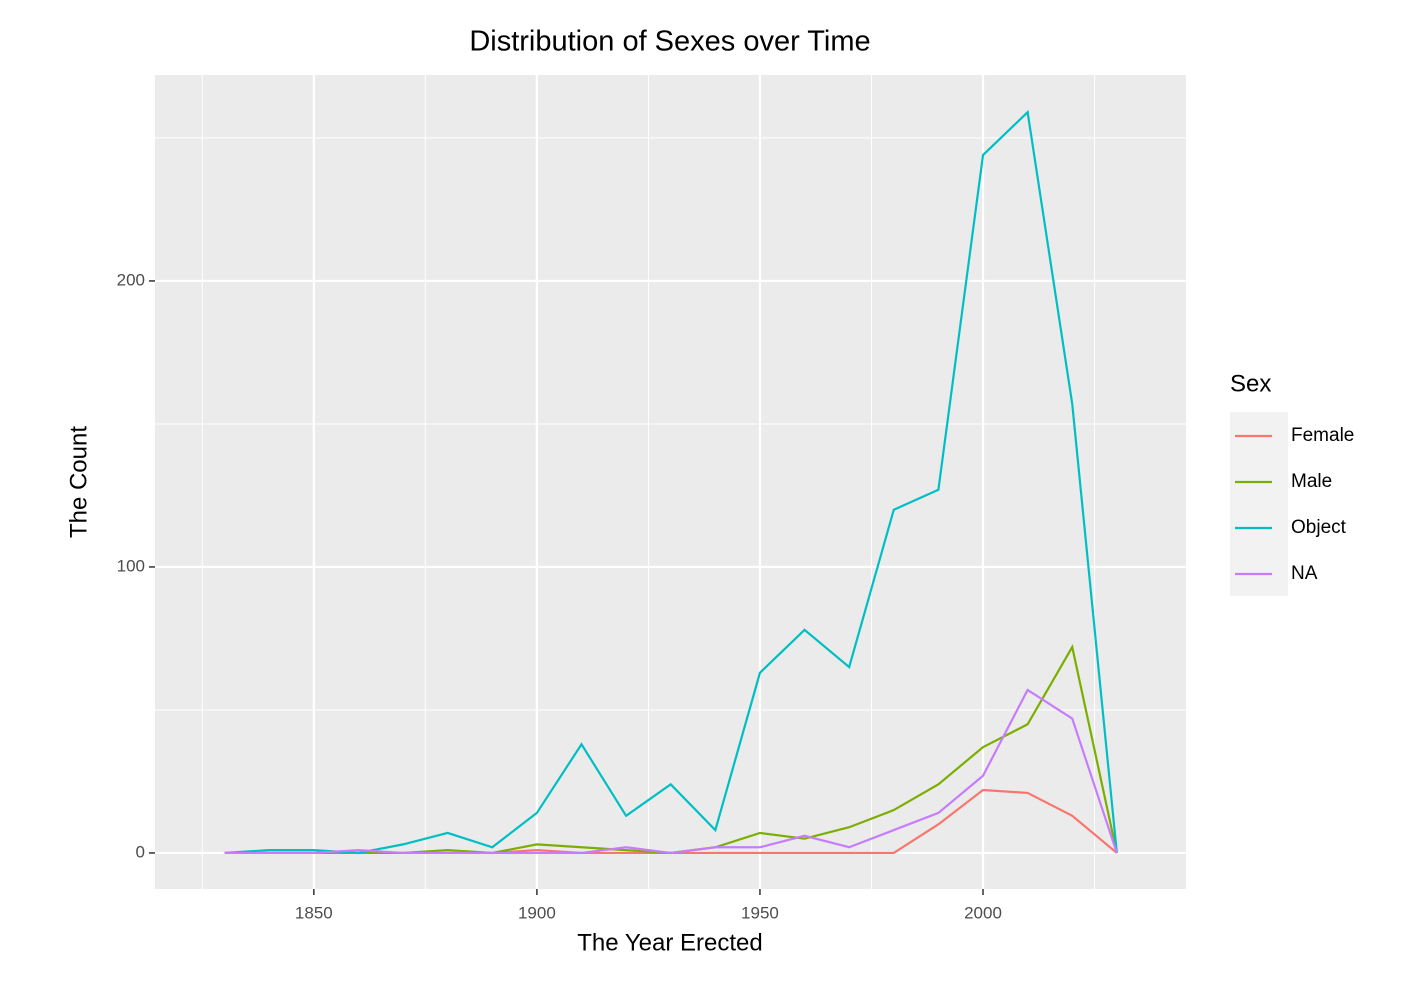 This screenshot has height=984, width=1428. Describe the element at coordinates (671, 771) in the screenshot. I see `line` at that location.